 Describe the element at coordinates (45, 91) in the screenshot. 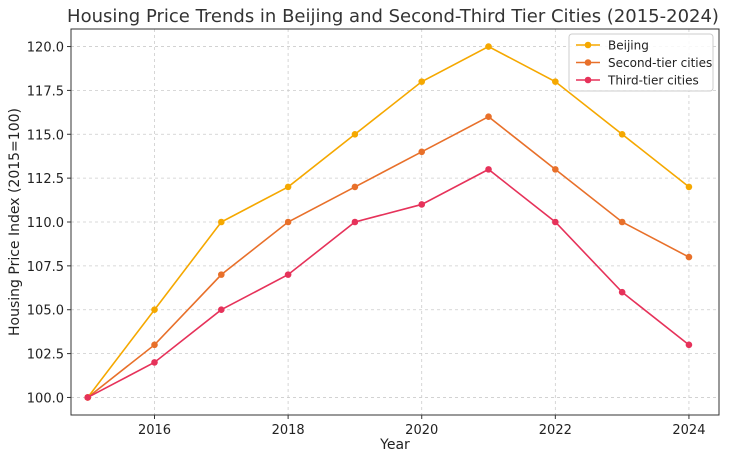

I see `y-tick-label: 117.5` at that location.